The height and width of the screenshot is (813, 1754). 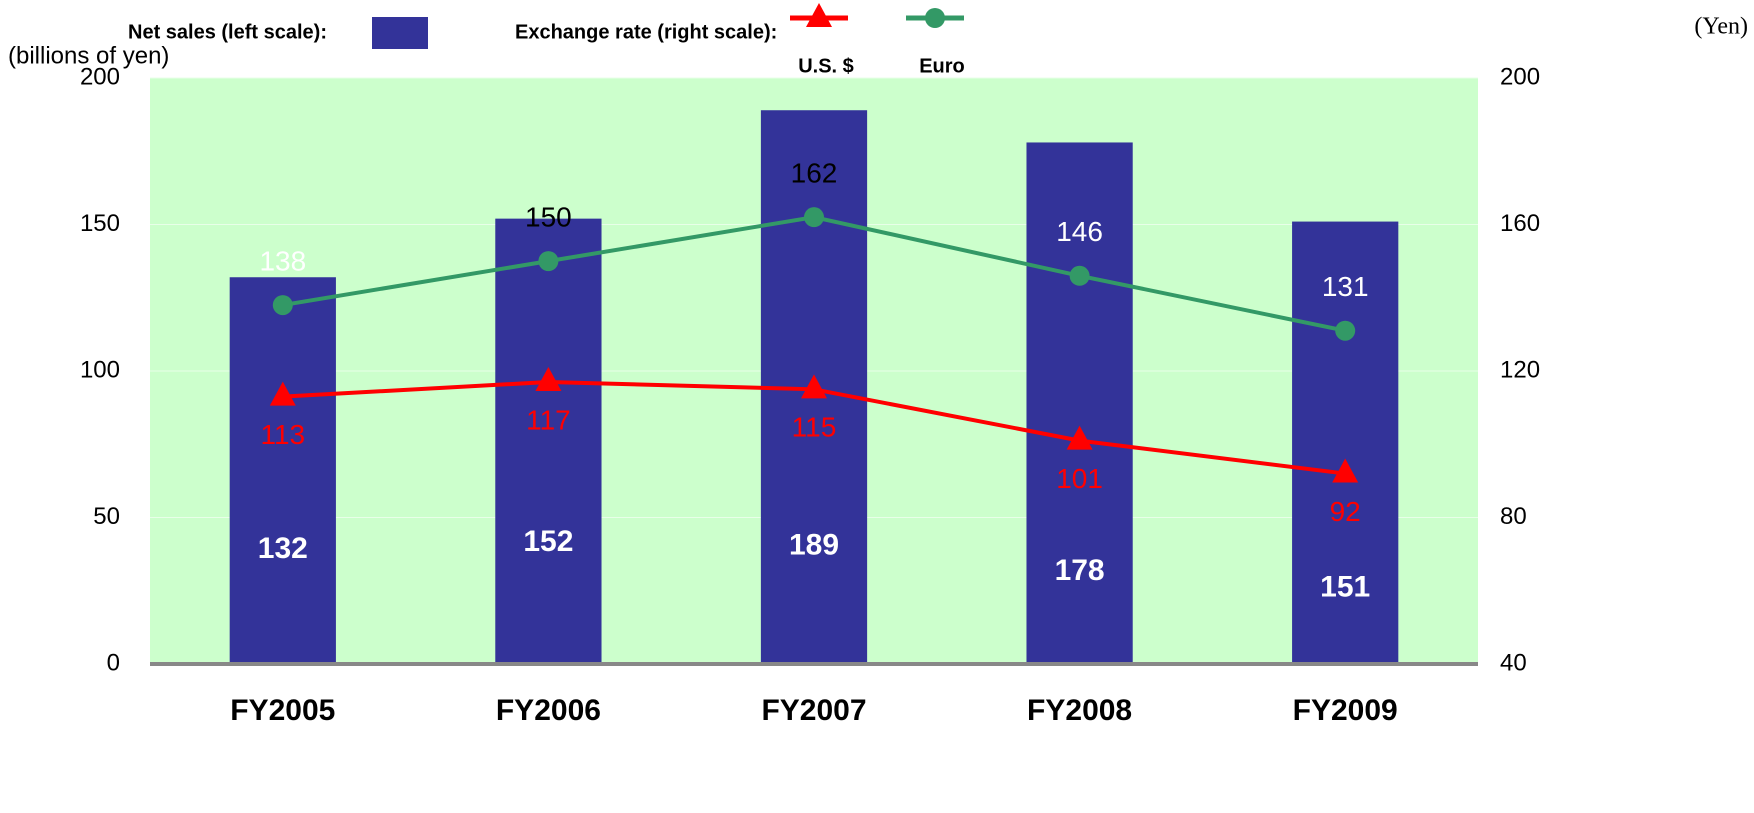 What do you see at coordinates (1079, 478) in the screenshot?
I see `line-value-label: 101` at bounding box center [1079, 478].